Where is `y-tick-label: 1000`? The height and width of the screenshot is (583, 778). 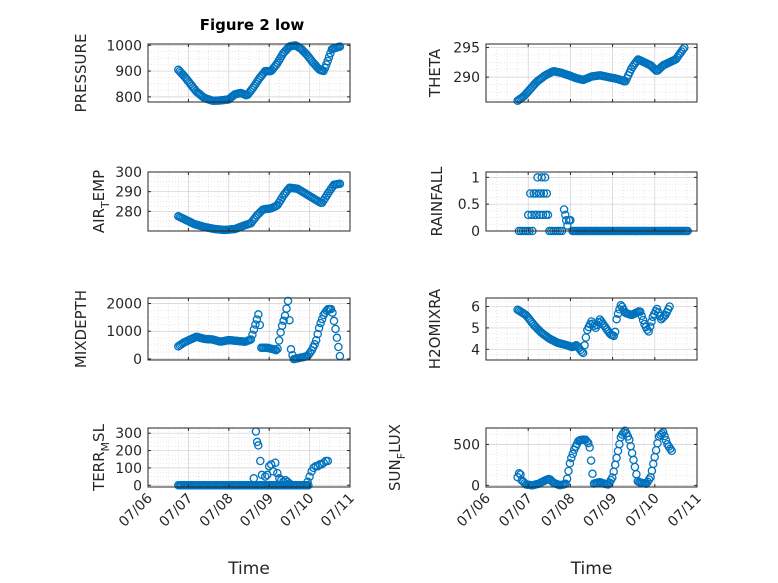 y-tick-label: 1000 is located at coordinates (124, 46).